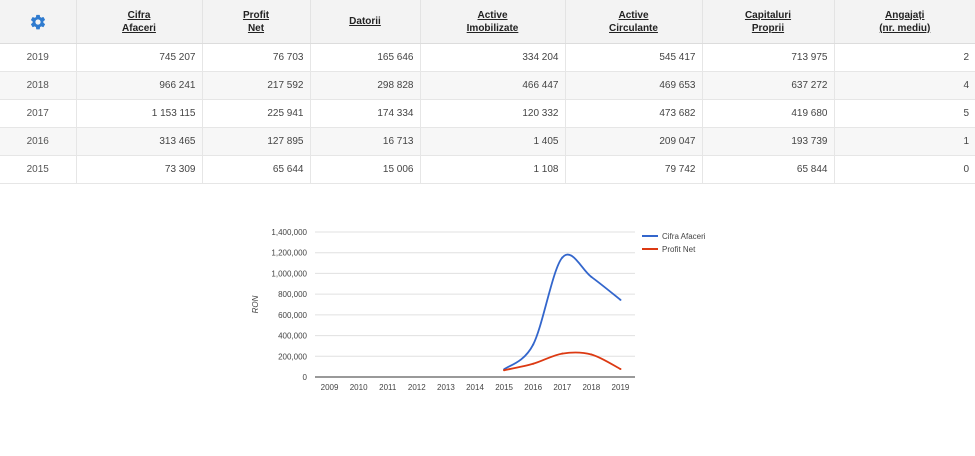 This screenshot has width=975, height=456. What do you see at coordinates (562, 361) in the screenshot?
I see `series-line-profit-net` at bounding box center [562, 361].